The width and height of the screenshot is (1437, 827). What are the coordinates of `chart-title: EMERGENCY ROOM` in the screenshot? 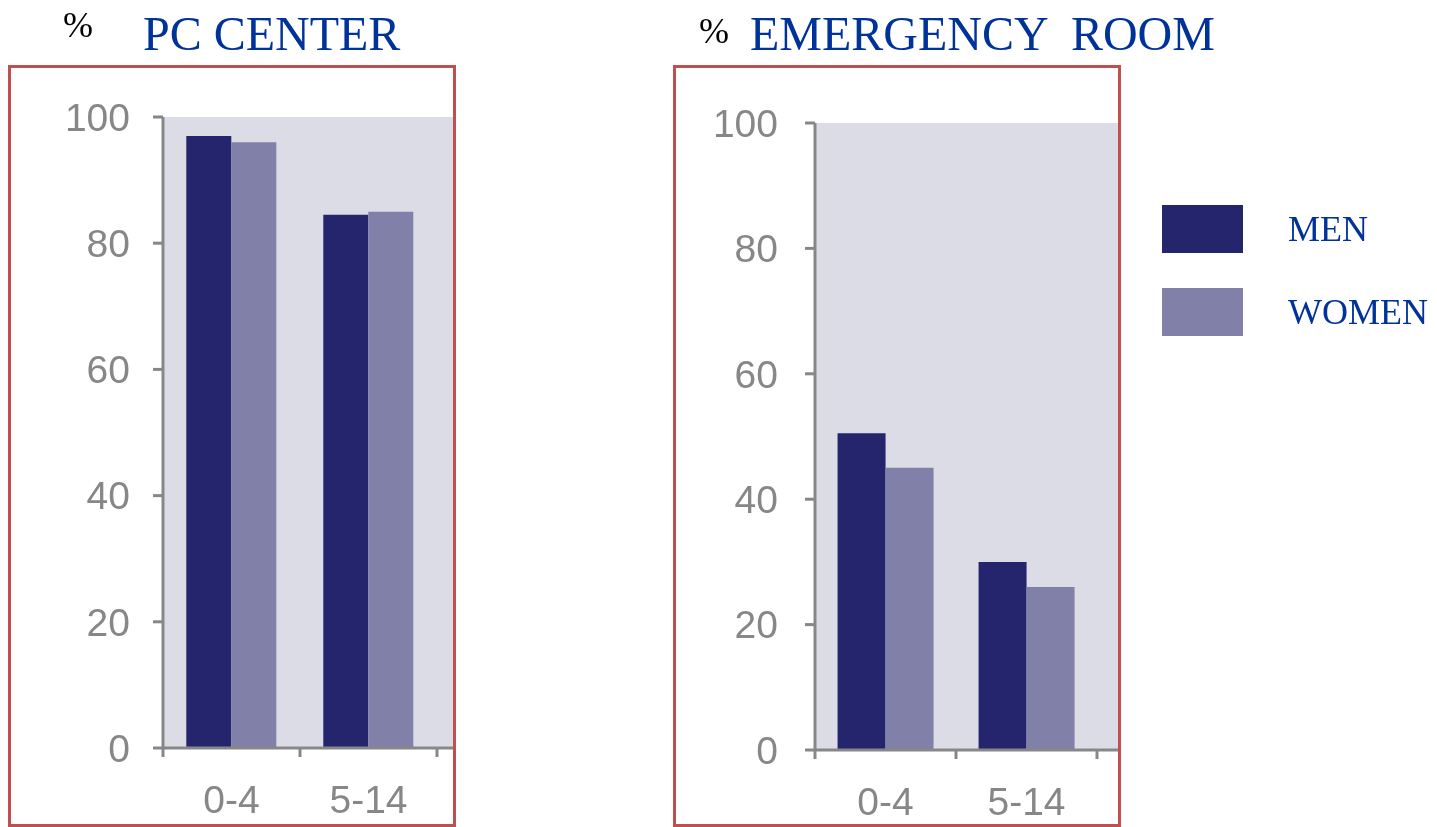 It's located at (982, 33).